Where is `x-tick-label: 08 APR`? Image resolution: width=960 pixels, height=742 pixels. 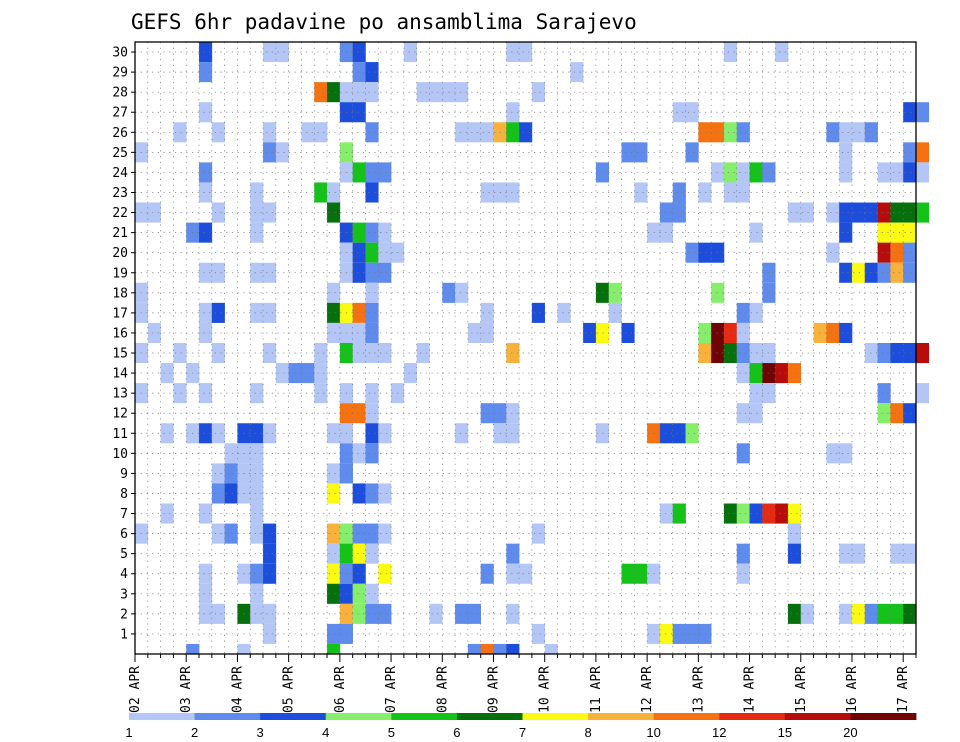 x-tick-label: 08 APR is located at coordinates (442, 689).